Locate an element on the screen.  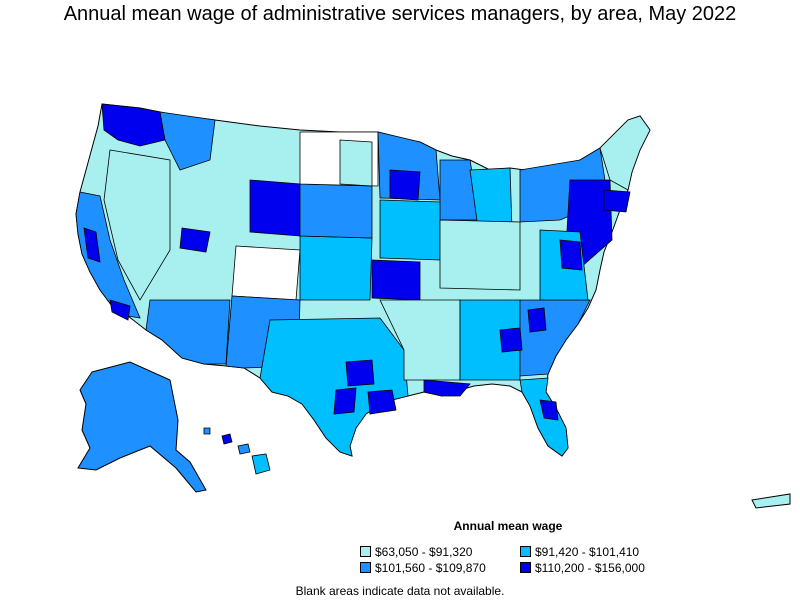
legend-swatch-tier1 is located at coordinates (365, 551).